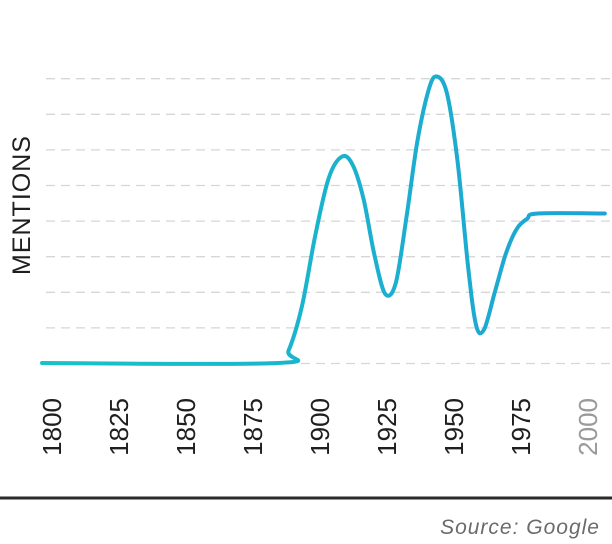 The image size is (612, 544). I want to click on source-note: Source: Google, so click(520, 527).